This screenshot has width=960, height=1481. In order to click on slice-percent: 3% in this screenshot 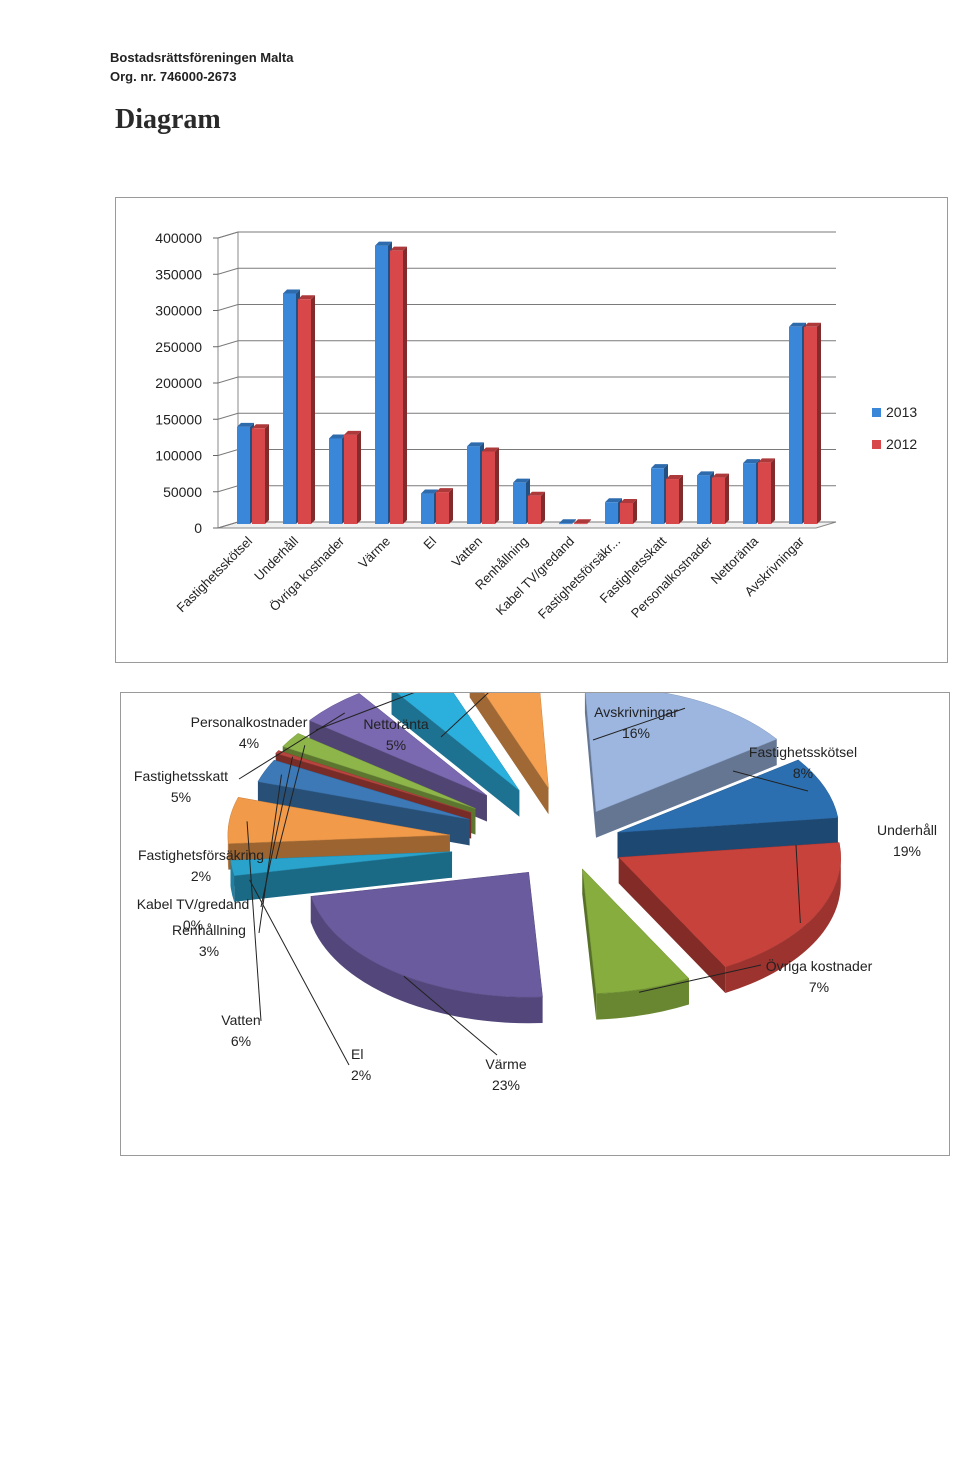, I will do `click(209, 951)`.